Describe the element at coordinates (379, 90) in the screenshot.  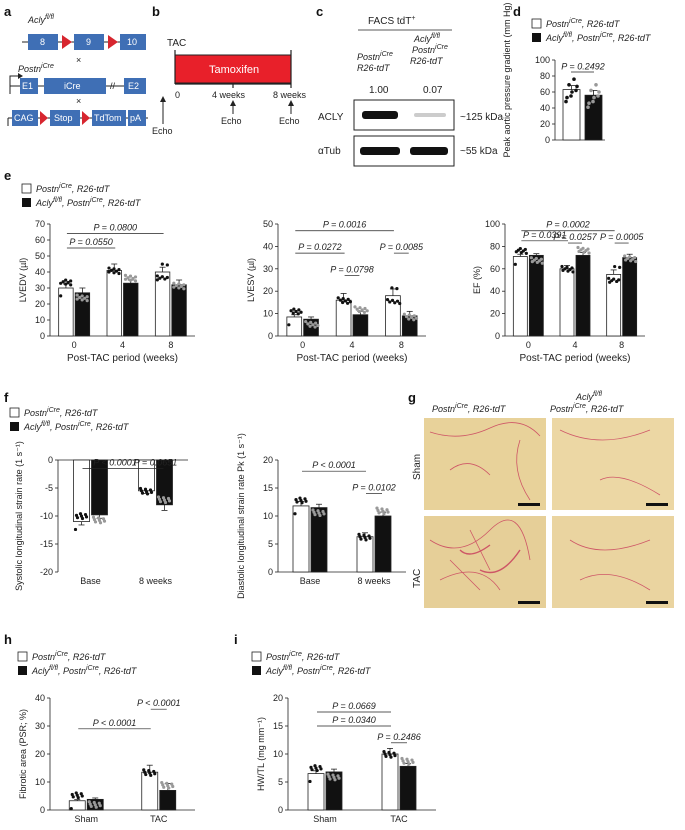
I see `blot-ratio-1: 1.00` at that location.